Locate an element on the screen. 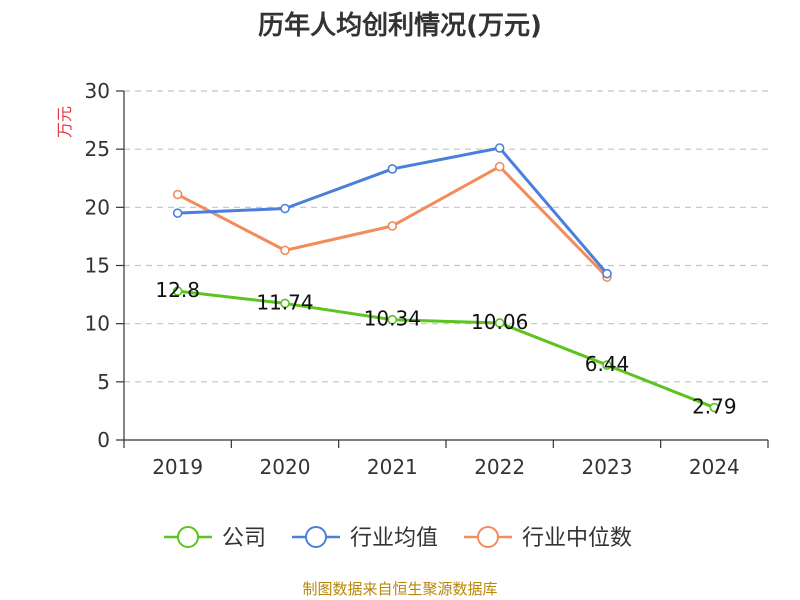  y-tick-label: 20 is located at coordinates (97, 207).